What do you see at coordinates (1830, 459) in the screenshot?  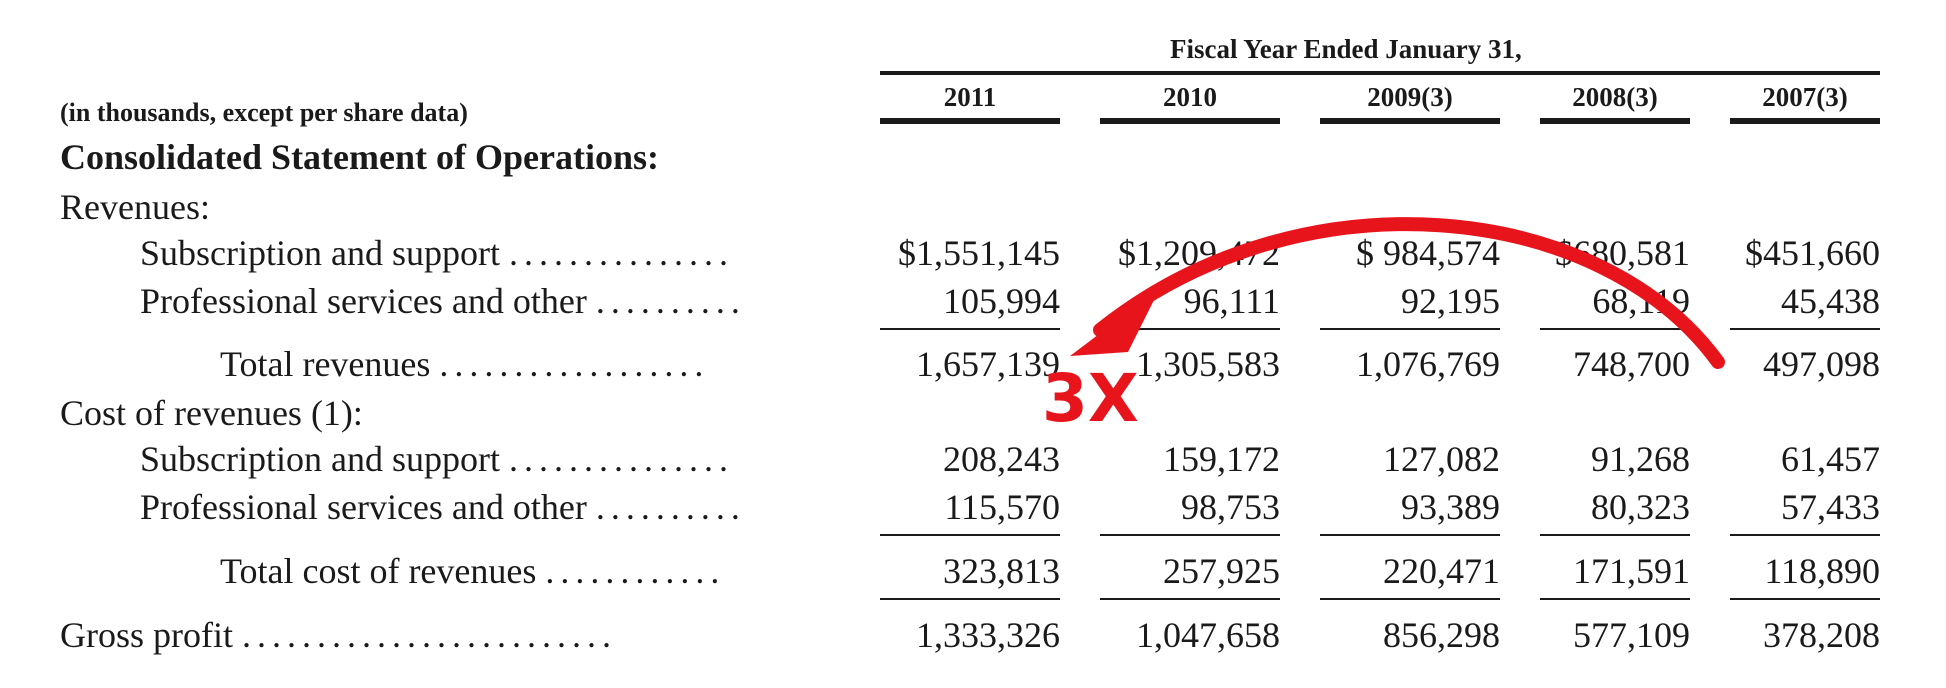 I see `value-cell: 61,457` at bounding box center [1830, 459].